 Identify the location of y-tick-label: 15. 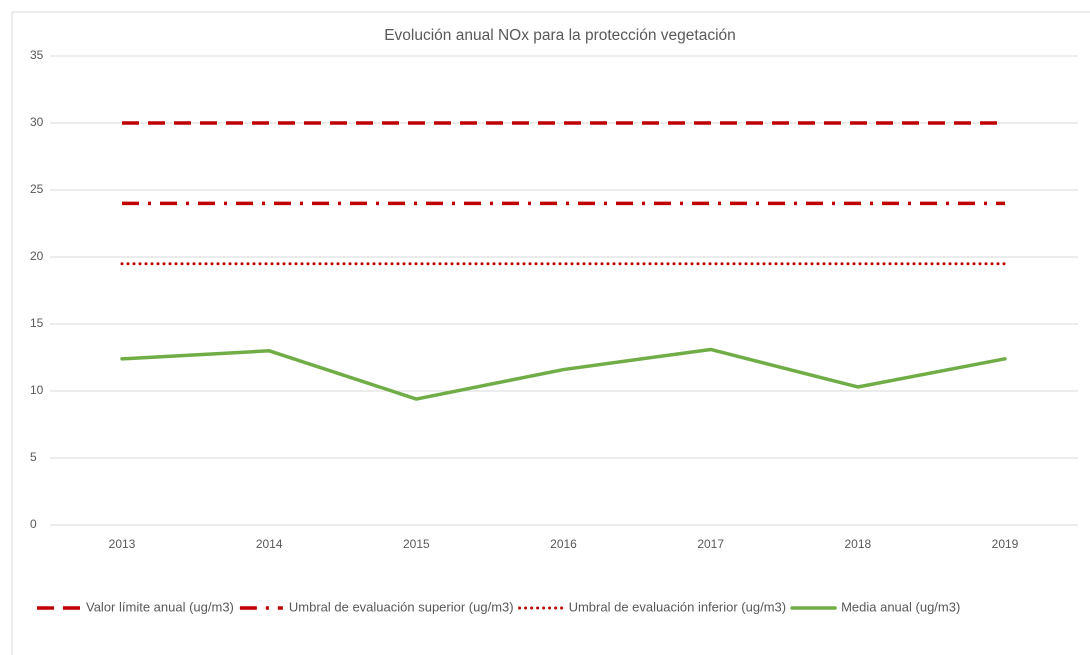
(37, 323).